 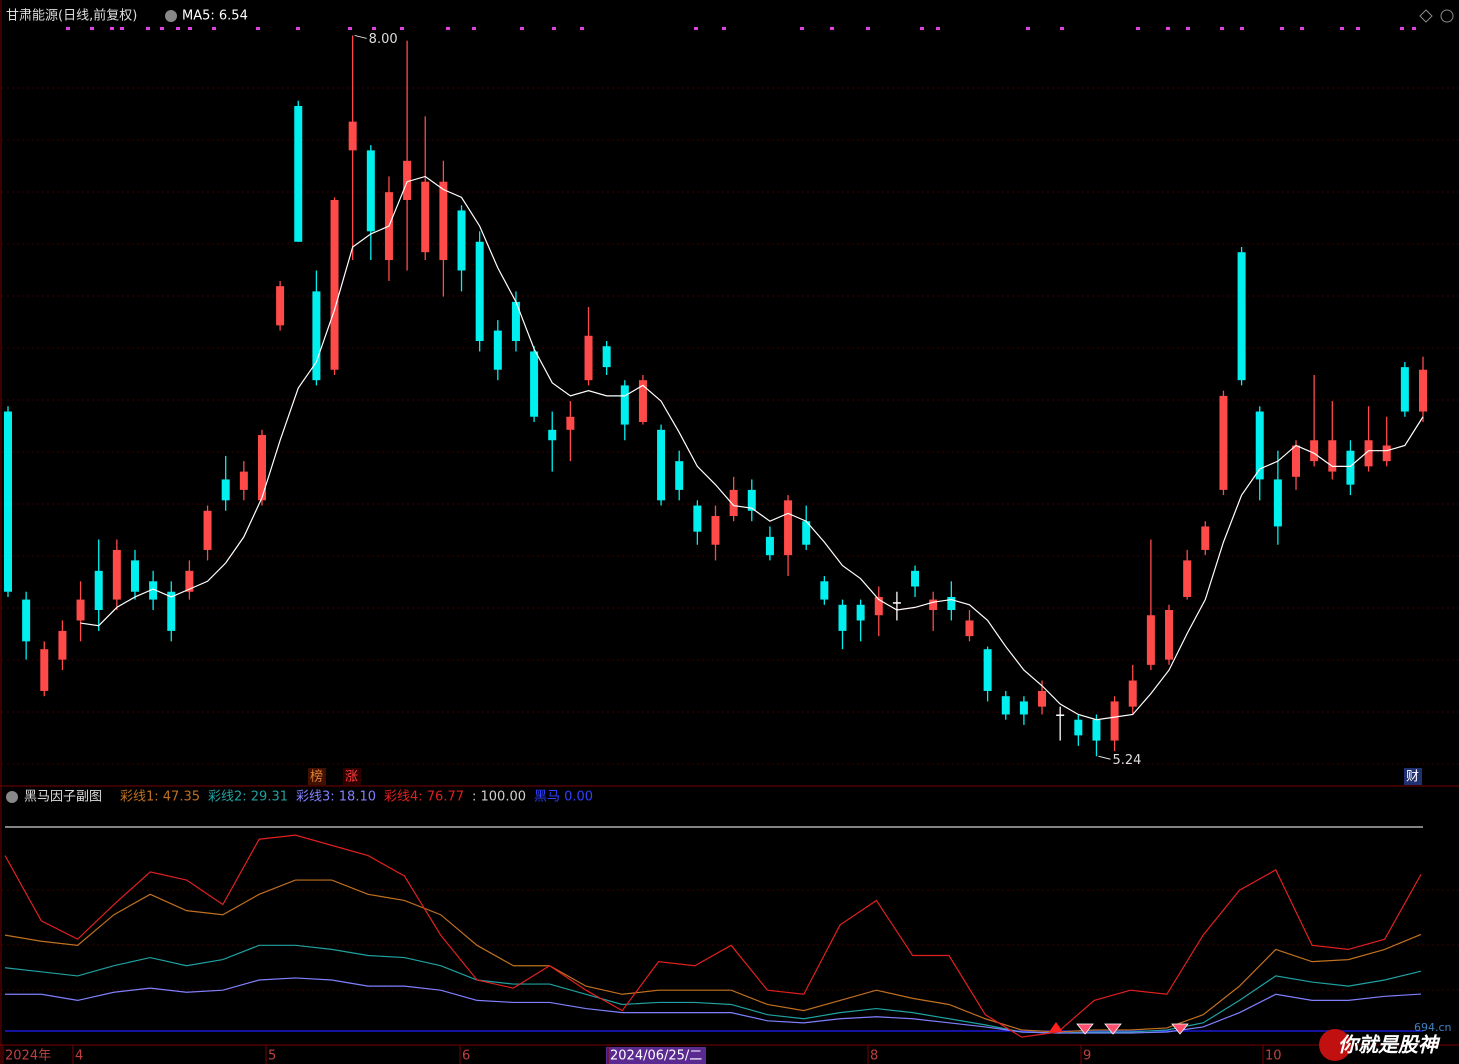 What do you see at coordinates (171, 16) in the screenshot?
I see `ma-icon` at bounding box center [171, 16].